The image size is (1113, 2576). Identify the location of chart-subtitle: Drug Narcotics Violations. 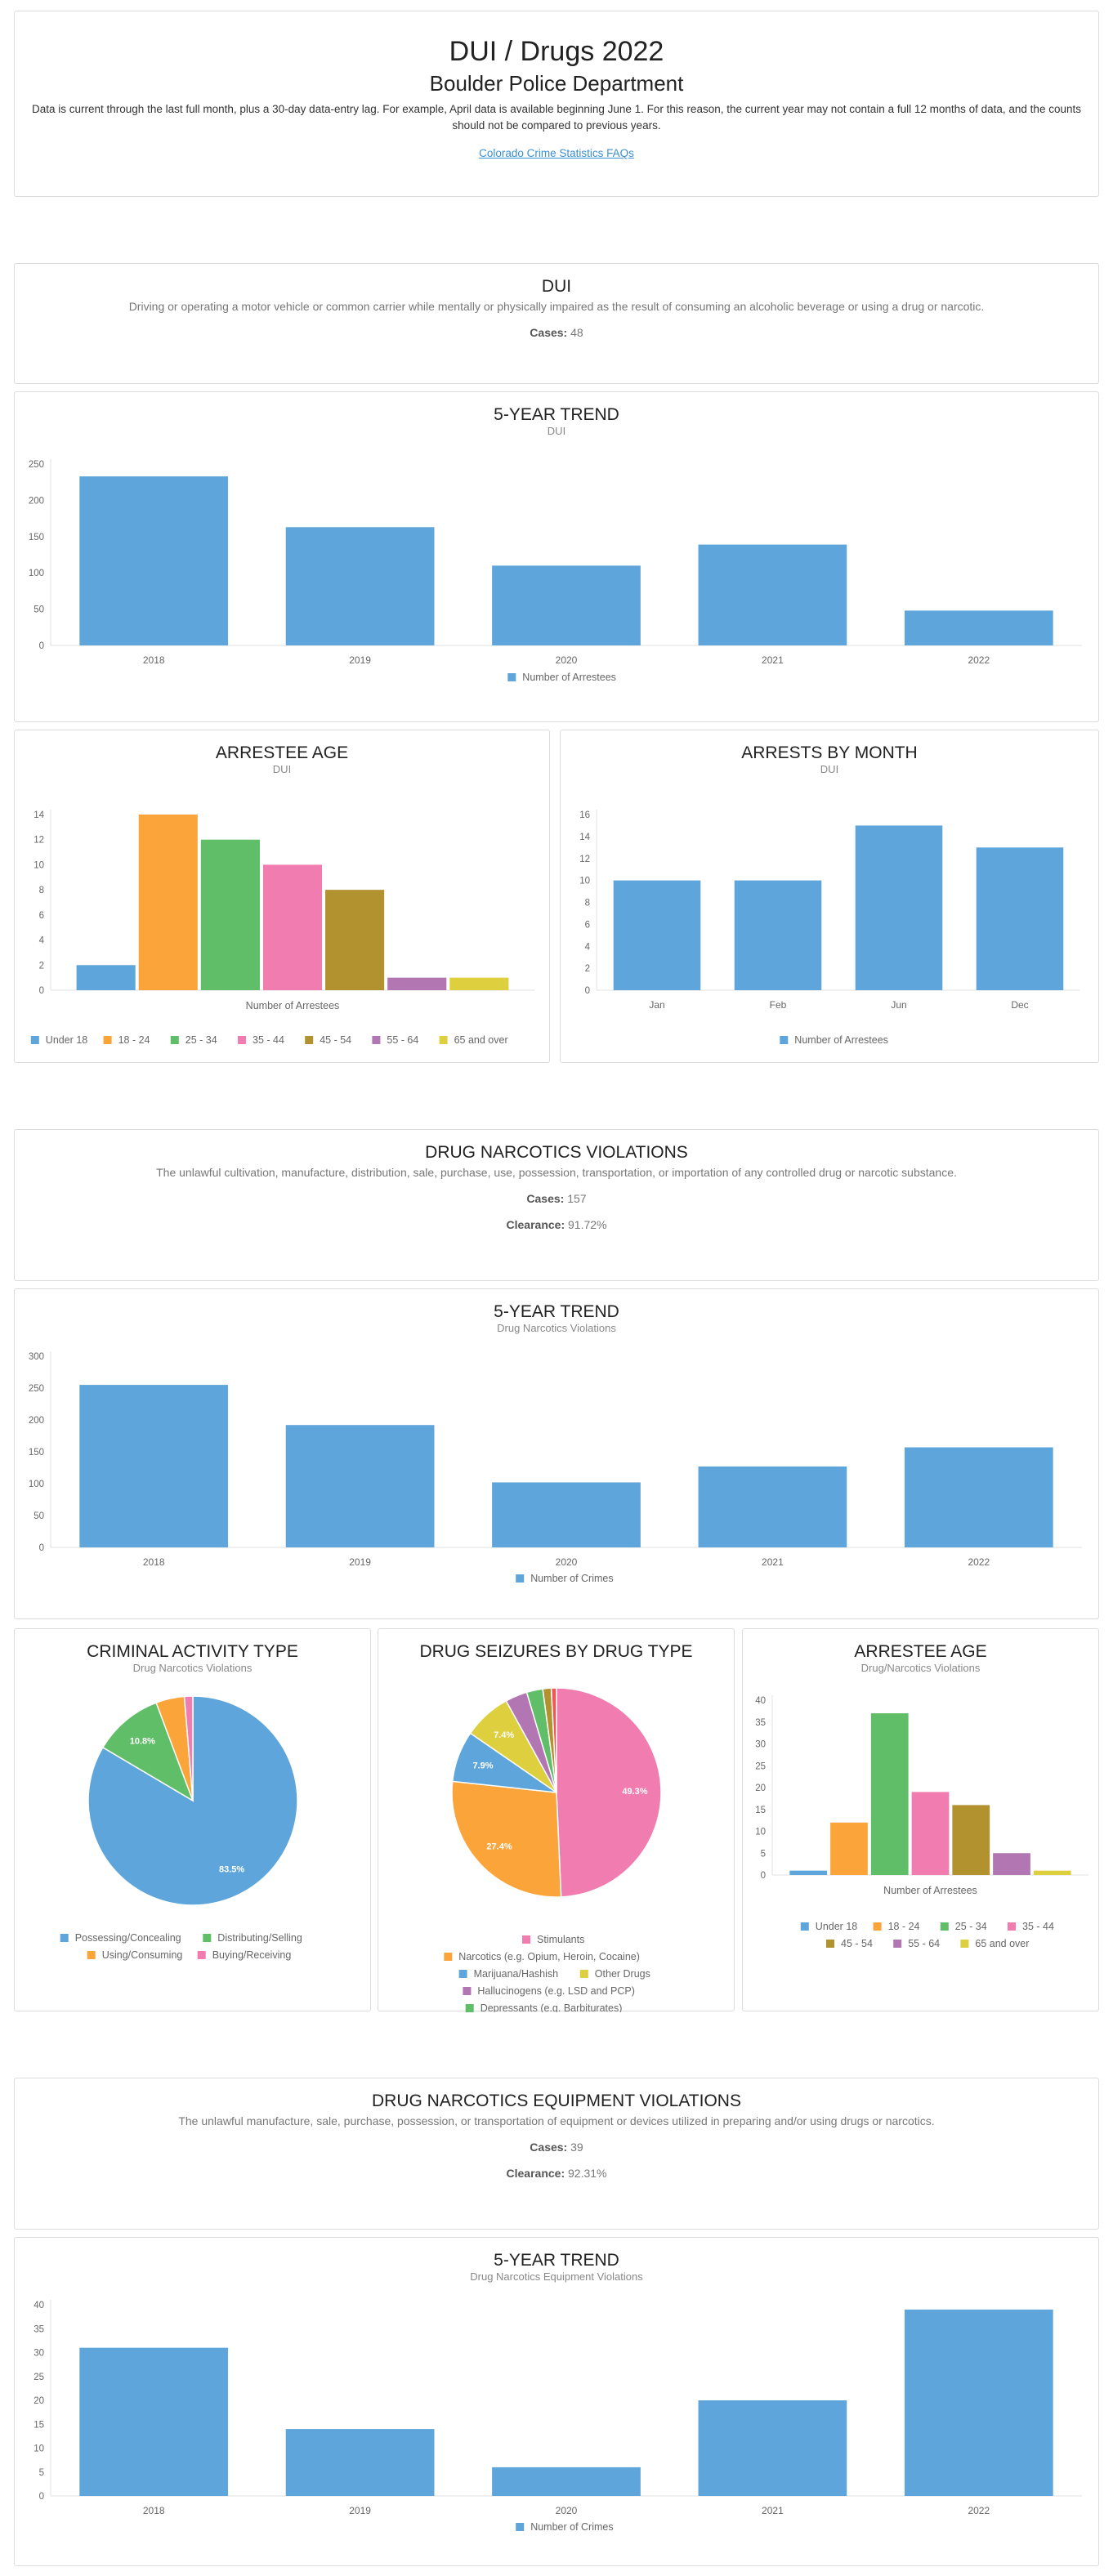
(192, 1668).